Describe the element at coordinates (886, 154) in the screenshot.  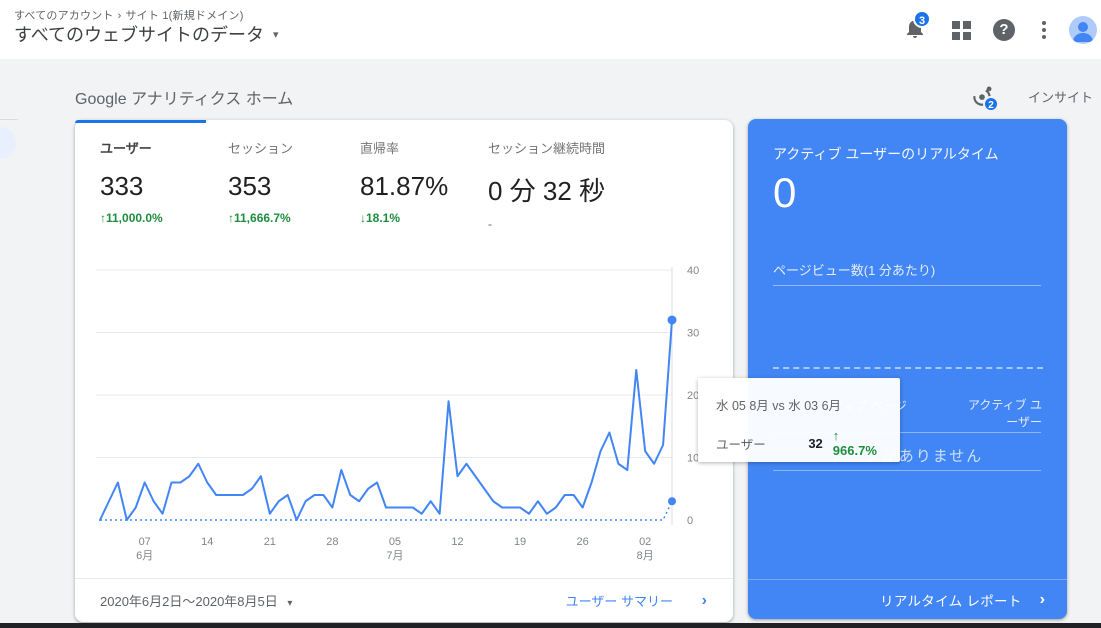
I see `realtime-title: アクティブ ユーザーのリアルタイム` at that location.